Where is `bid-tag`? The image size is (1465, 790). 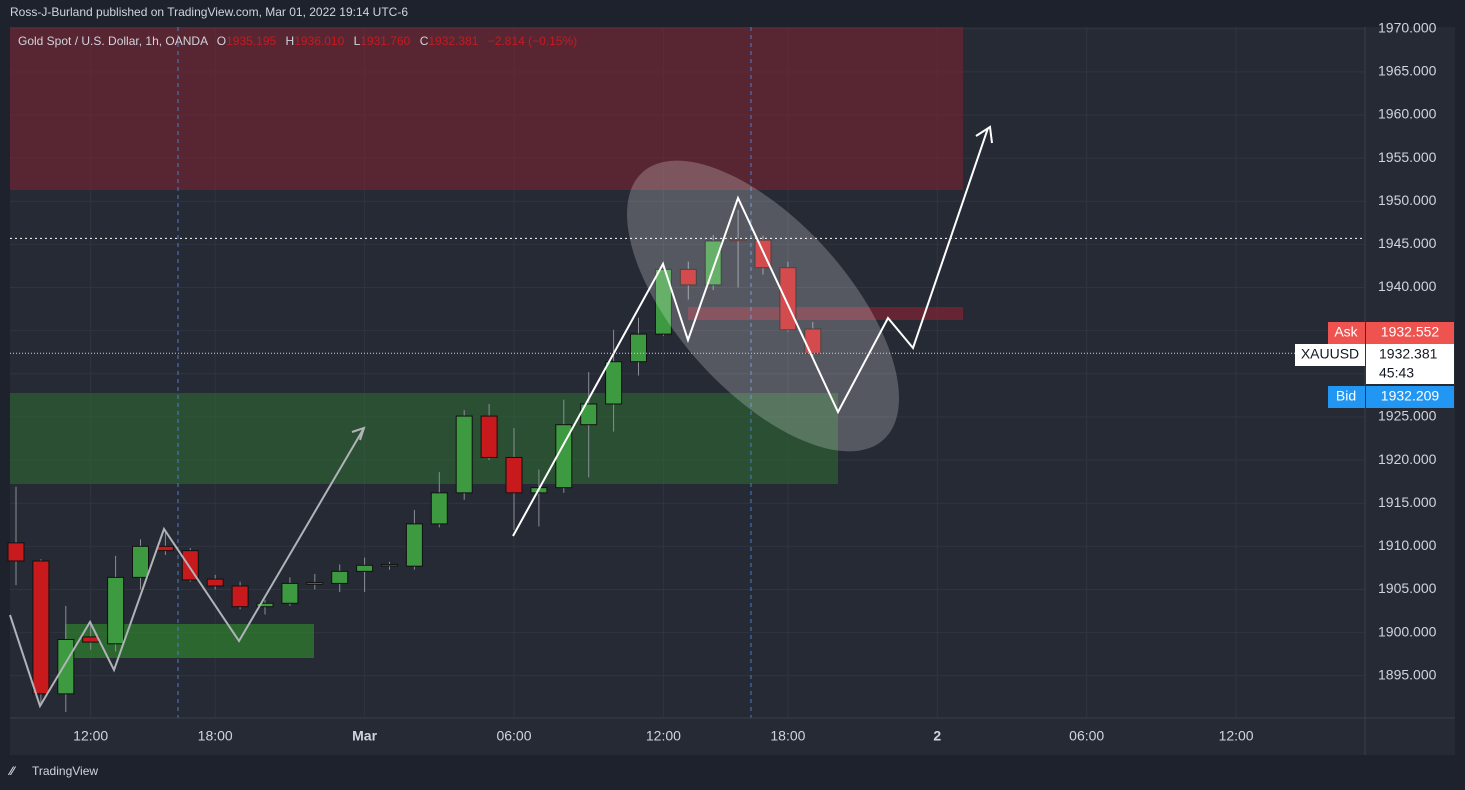 bid-tag is located at coordinates (1346, 397).